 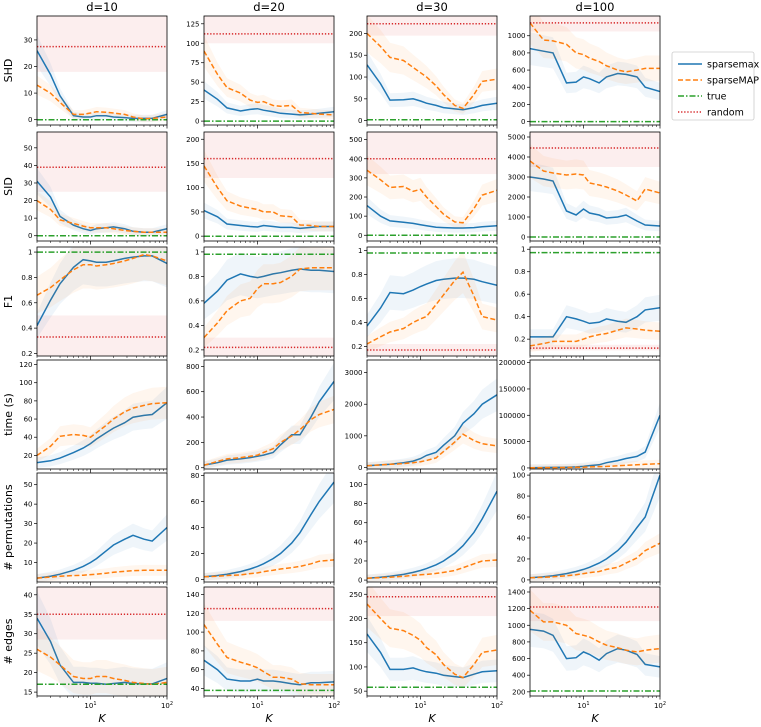 What do you see at coordinates (28, 693) in the screenshot?
I see `y-tick-label: 15` at bounding box center [28, 693].